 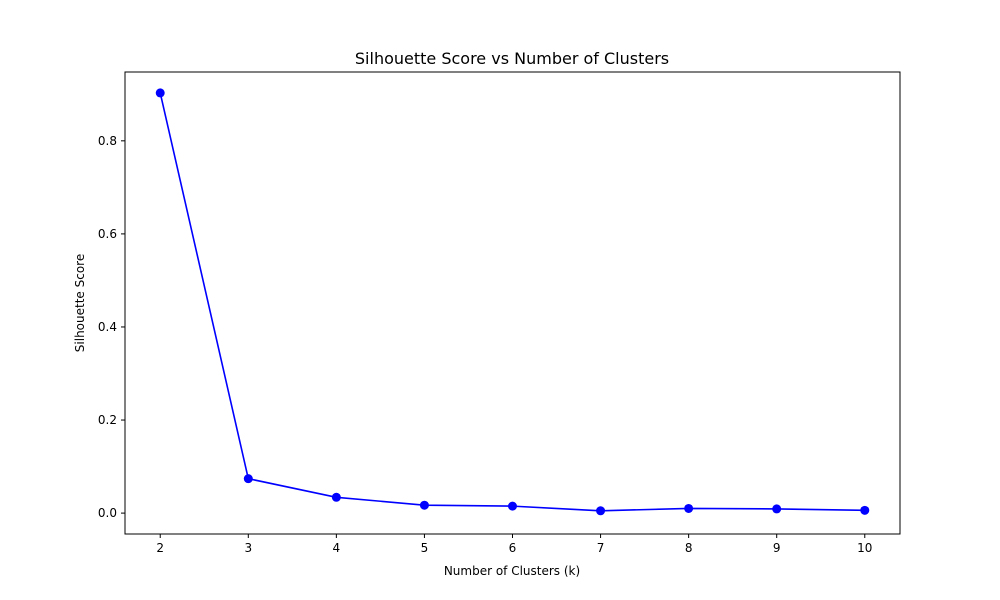 What do you see at coordinates (160, 548) in the screenshot?
I see `x-tick-label: 2` at bounding box center [160, 548].